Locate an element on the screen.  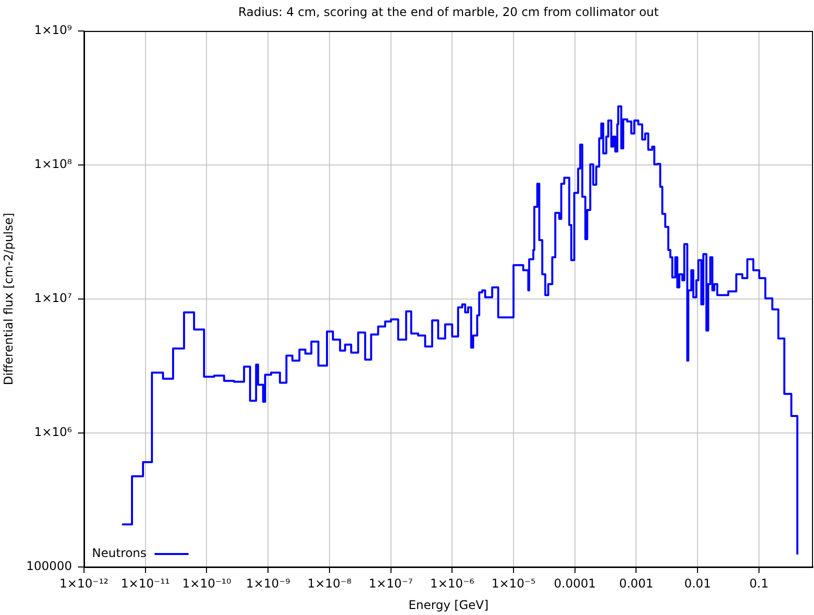
x-tick-label: 1×10⁻⁷ is located at coordinates (391, 583).